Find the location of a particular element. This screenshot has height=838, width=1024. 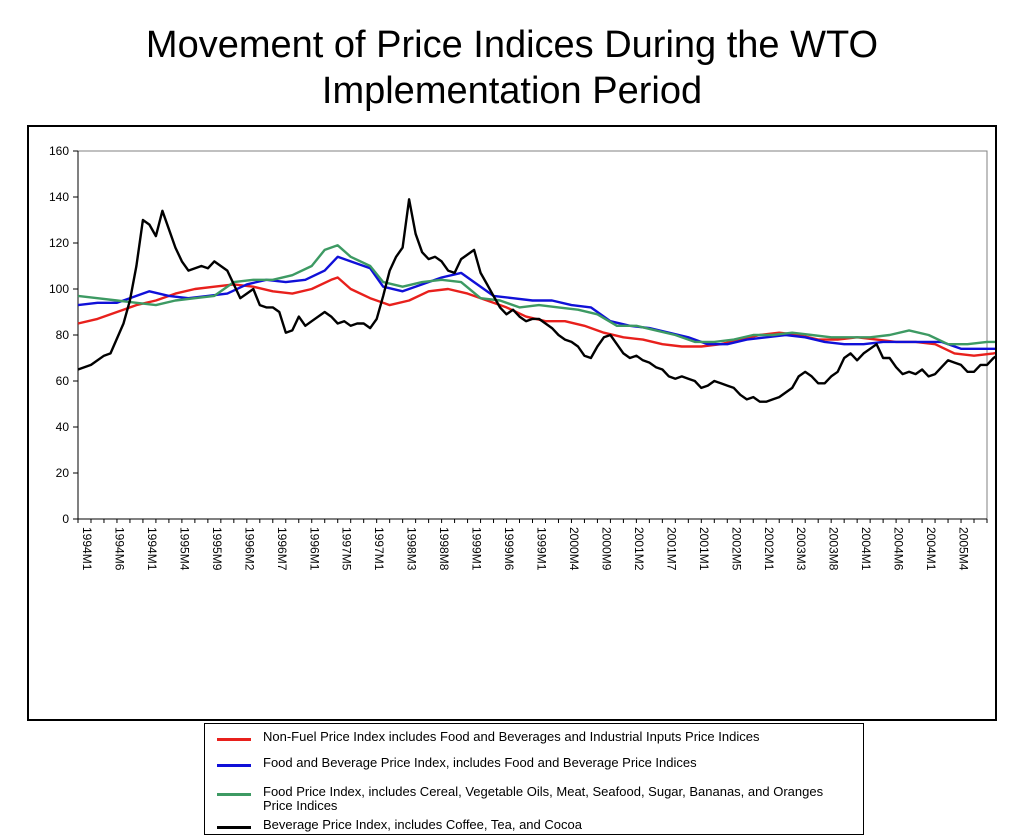

y-tick-label: 20 is located at coordinates (63, 473).